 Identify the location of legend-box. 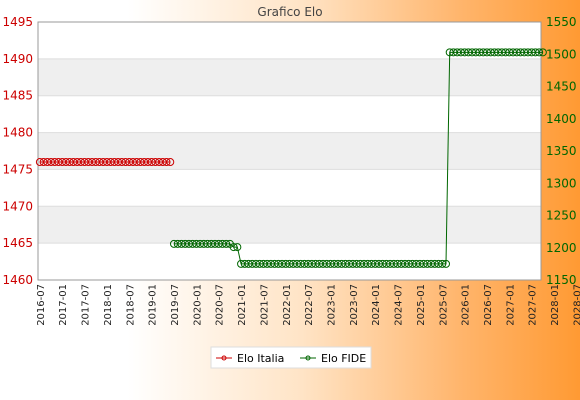
(291, 357).